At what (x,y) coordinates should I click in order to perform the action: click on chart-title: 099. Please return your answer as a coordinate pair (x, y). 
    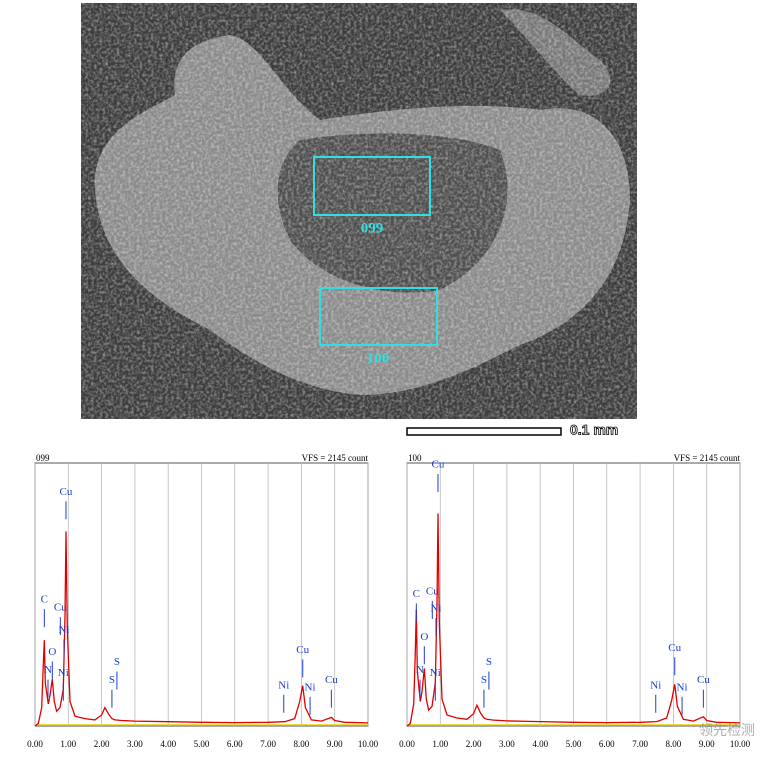
    Looking at the image, I should click on (43, 458).